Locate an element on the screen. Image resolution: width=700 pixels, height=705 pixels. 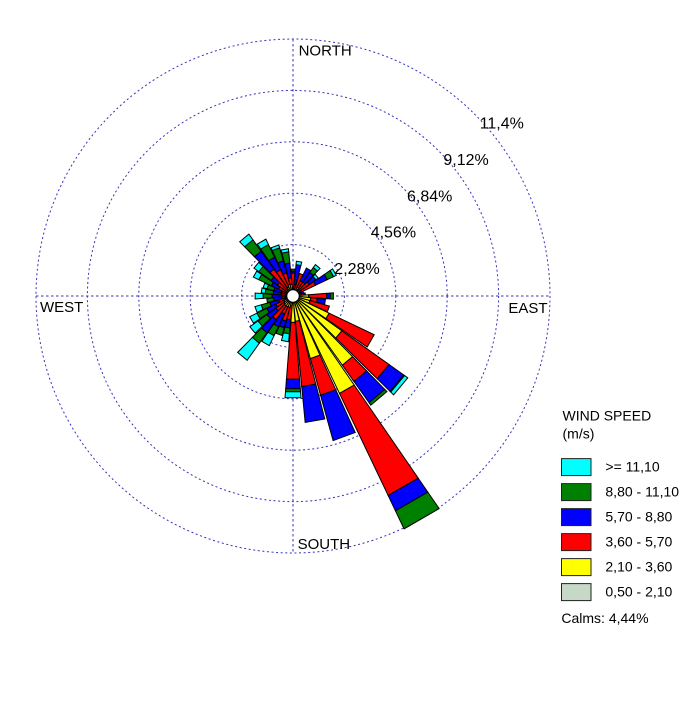
svg-text: 0,50 - 2,10 is located at coordinates (638, 592).